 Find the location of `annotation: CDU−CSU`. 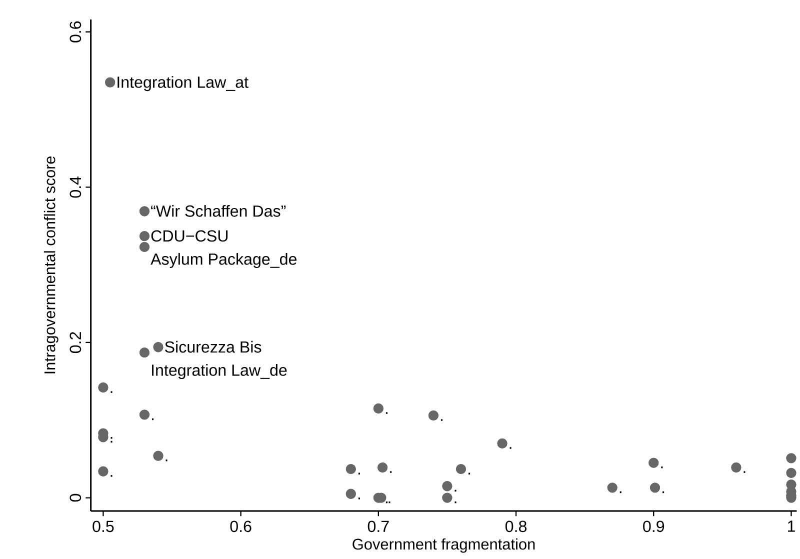

annotation: CDU−CSU is located at coordinates (189, 236).